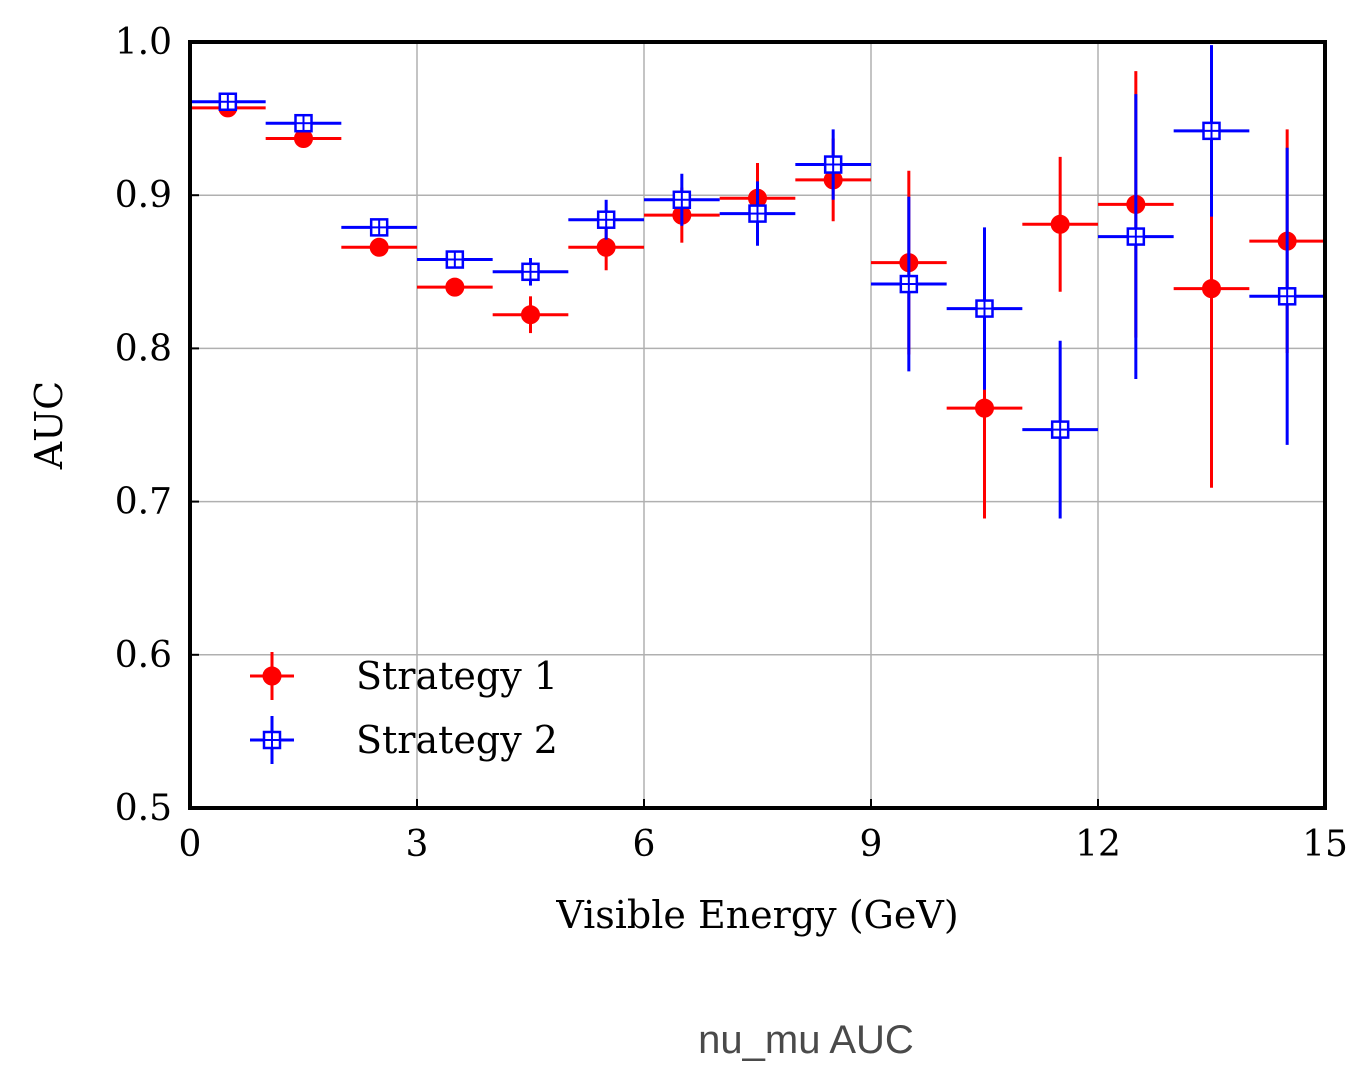  I want to click on y-tick-label: 0.5, so click(143, 808).